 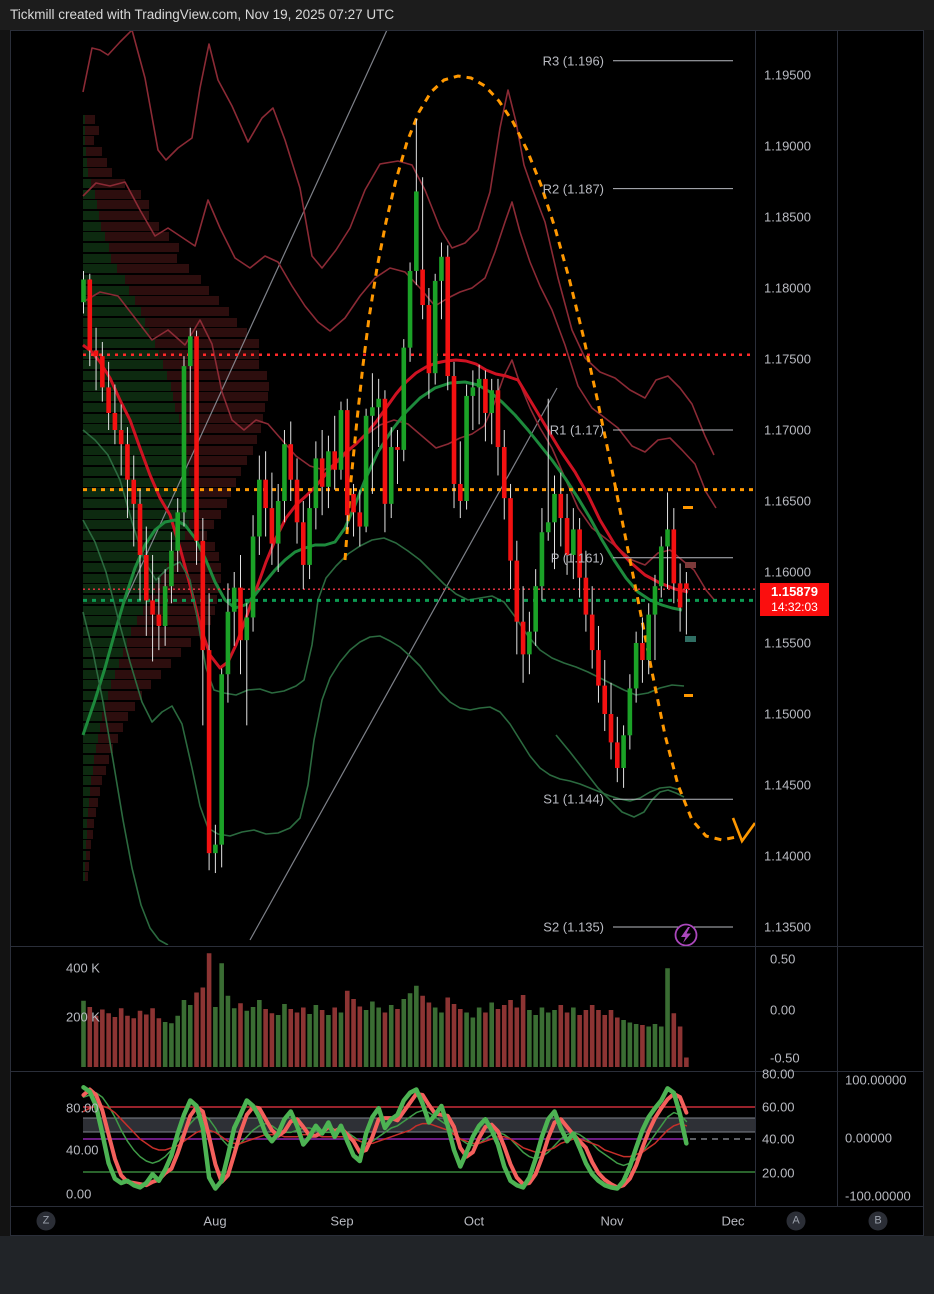 I want to click on oscillator-pane-layer, so click(x=418, y=1138).